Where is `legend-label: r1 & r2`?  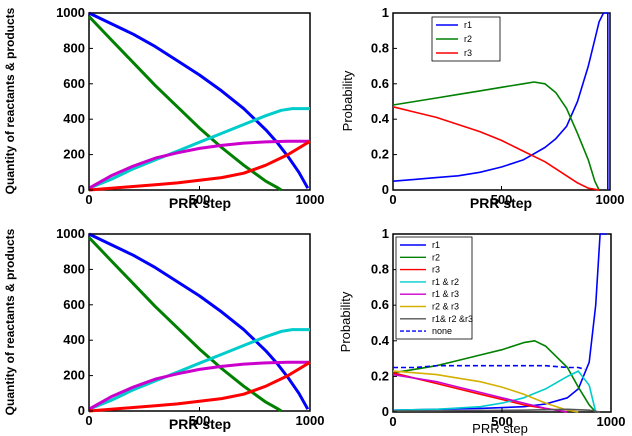
legend-label: r1 & r2 is located at coordinates (445, 282).